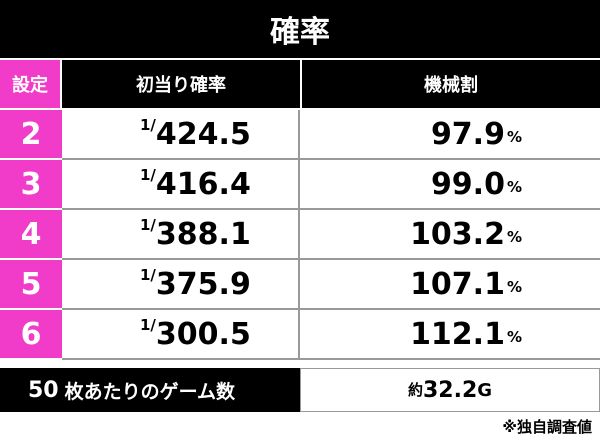 The image size is (600, 438). I want to click on payout-value: 97.9, so click(467, 134).